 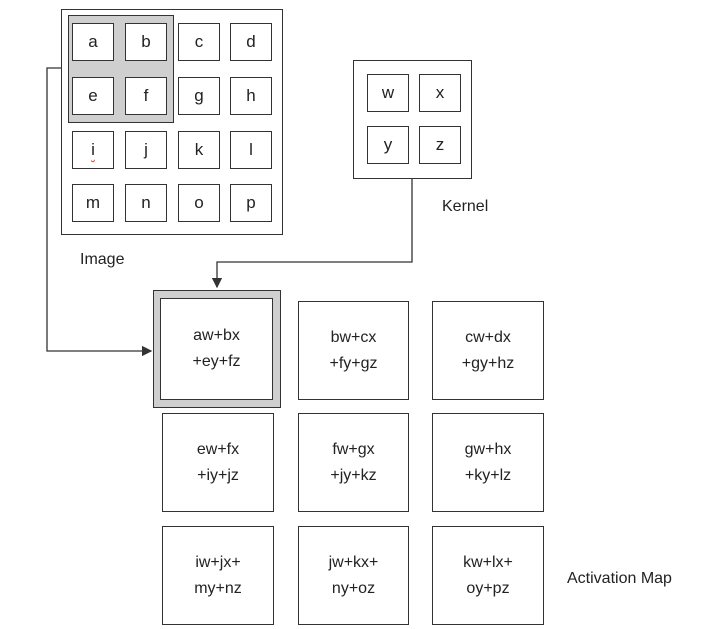 I want to click on activation-line: bw+cx, so click(x=353, y=337).